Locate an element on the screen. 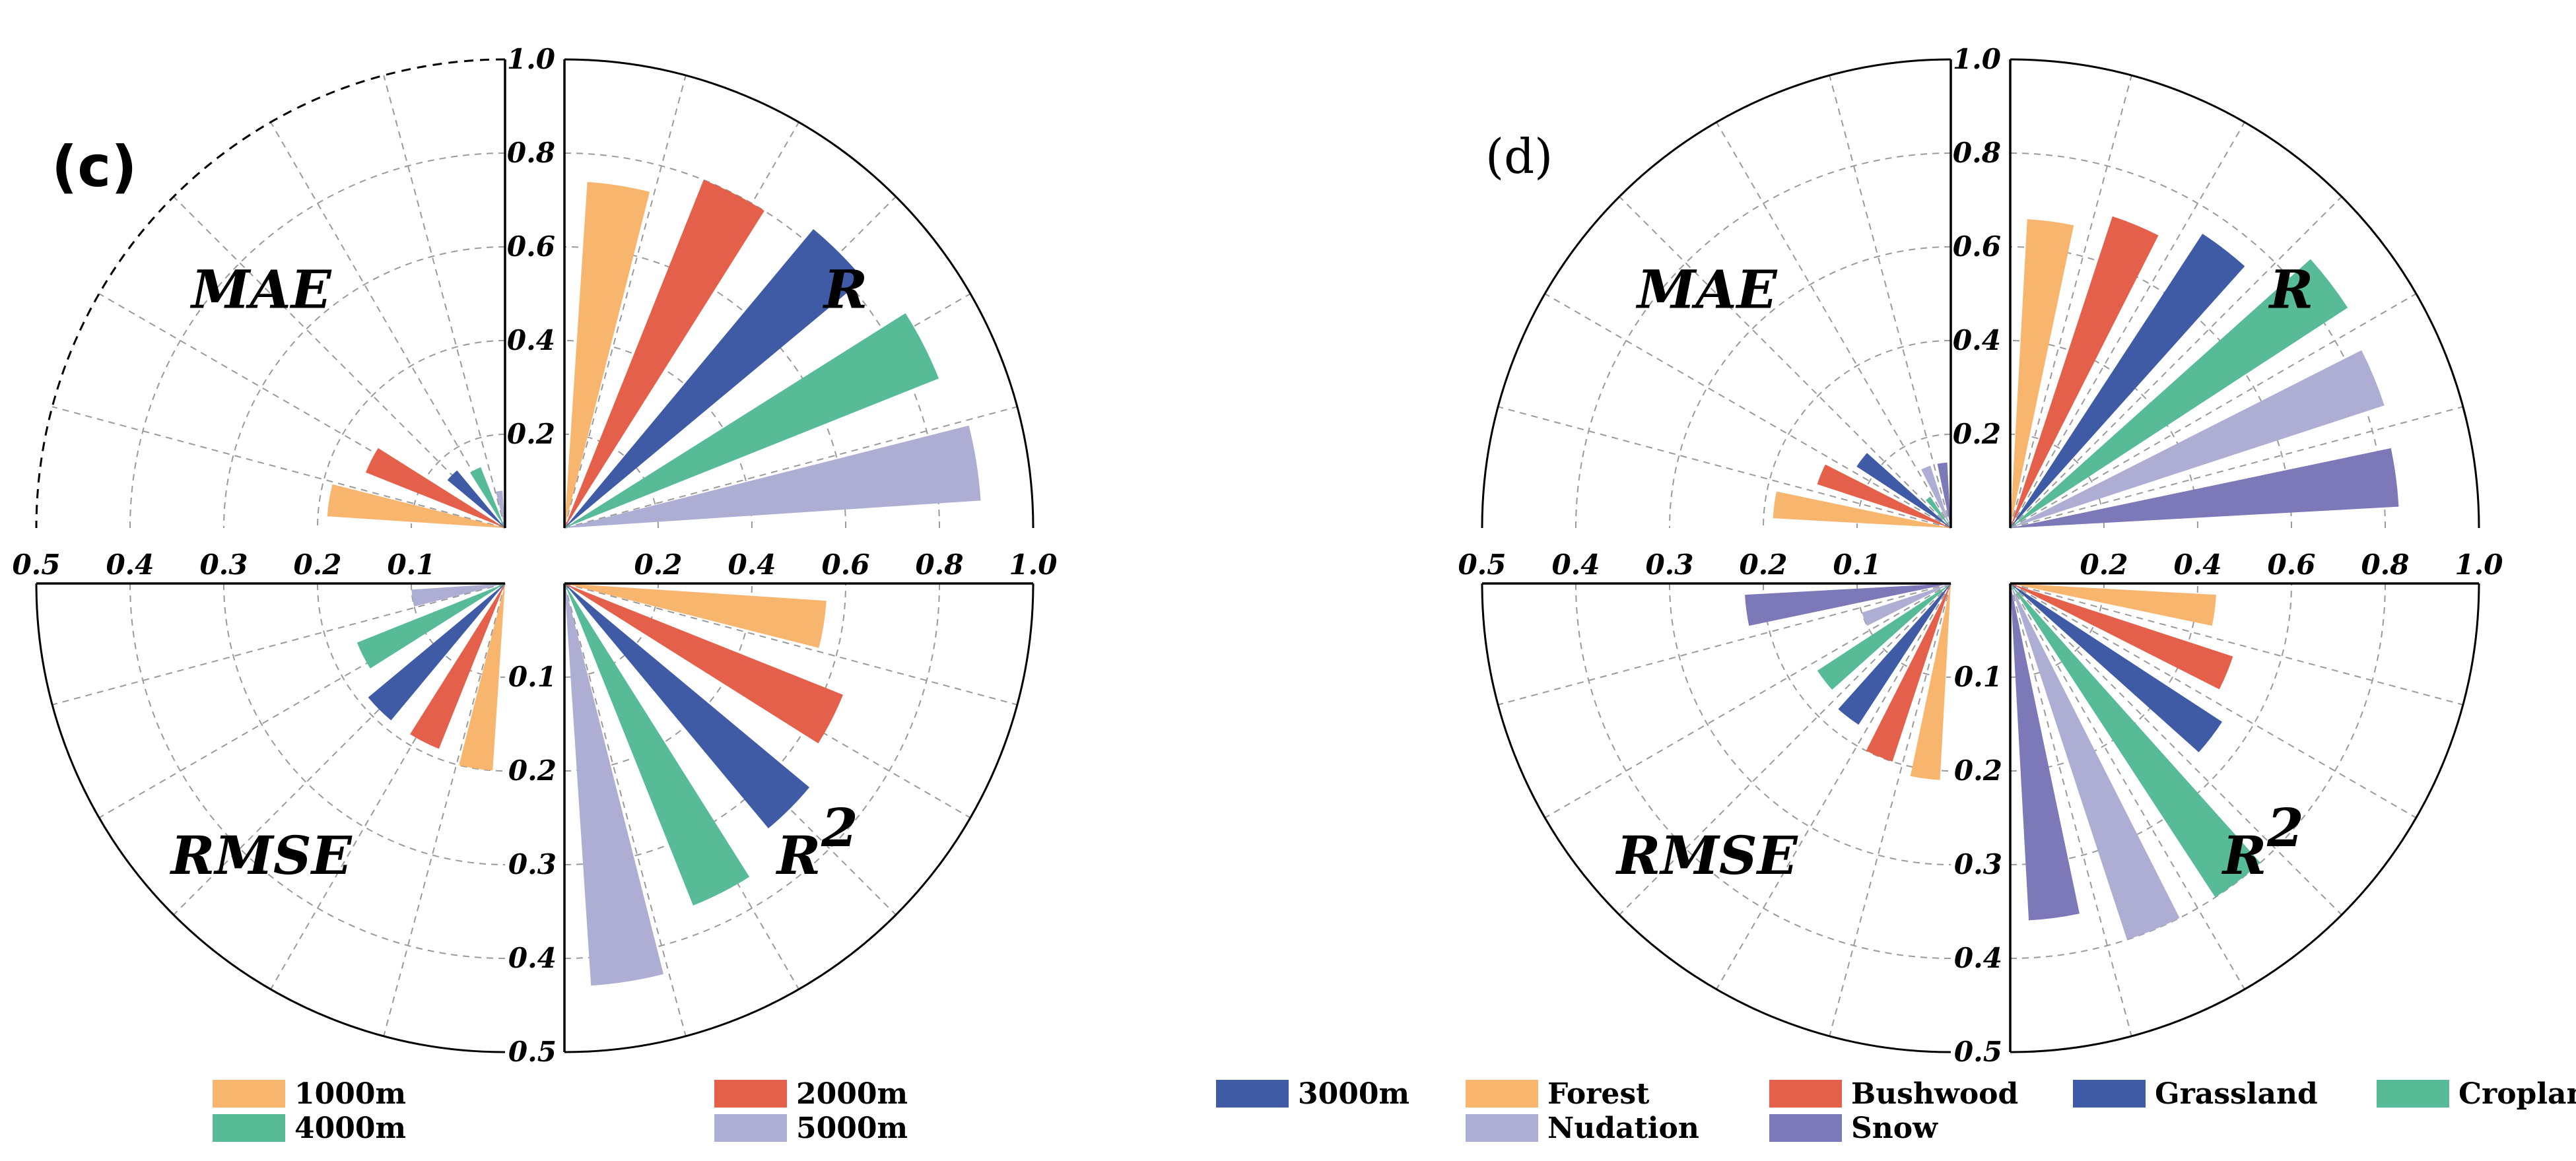  bar-r-grassland is located at coordinates (2127, 381).